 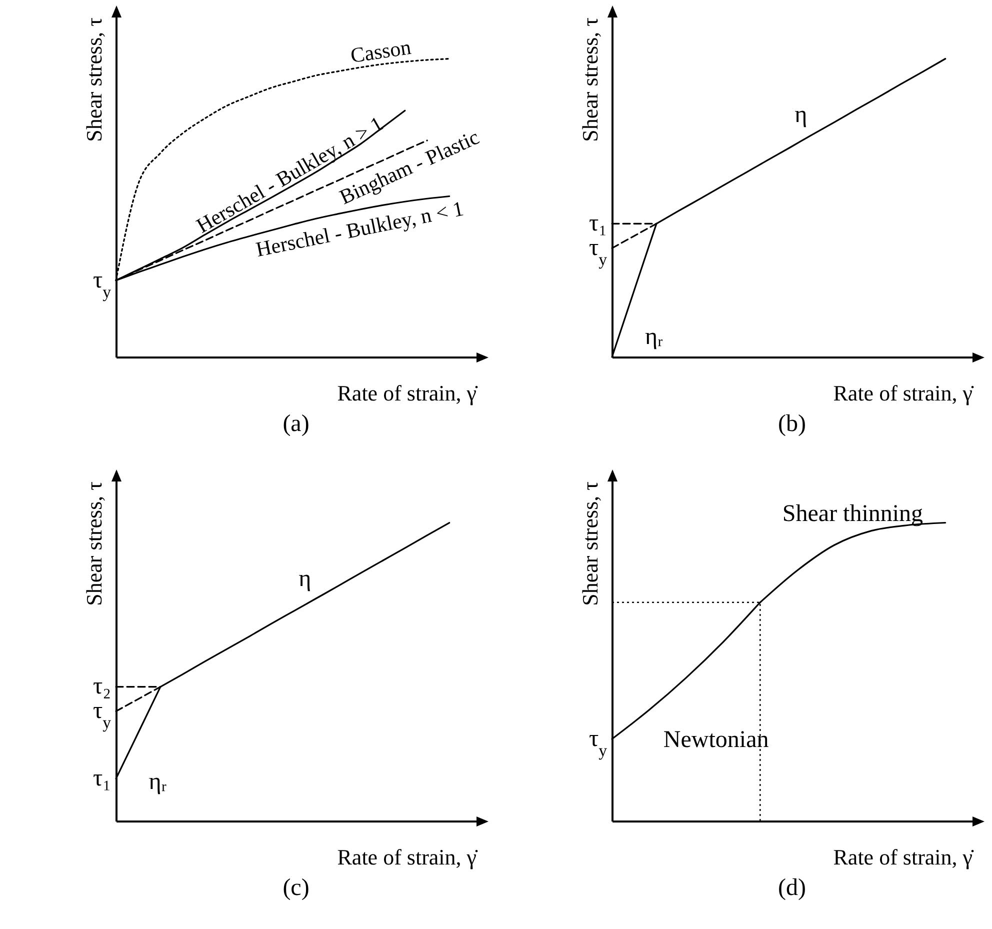 What do you see at coordinates (101, 687) in the screenshot?
I see `text: τ₂` at bounding box center [101, 687].